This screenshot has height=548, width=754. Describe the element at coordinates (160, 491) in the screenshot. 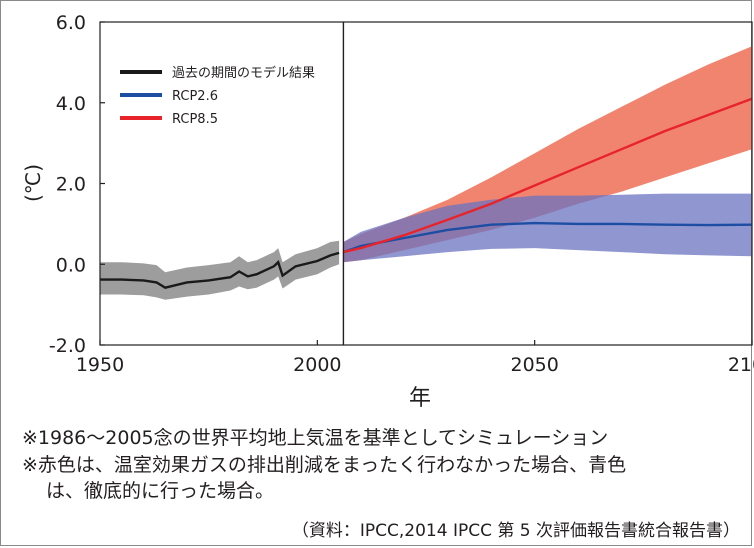

I see `note-colors-cont: は、徹底的に行った場合。` at that location.